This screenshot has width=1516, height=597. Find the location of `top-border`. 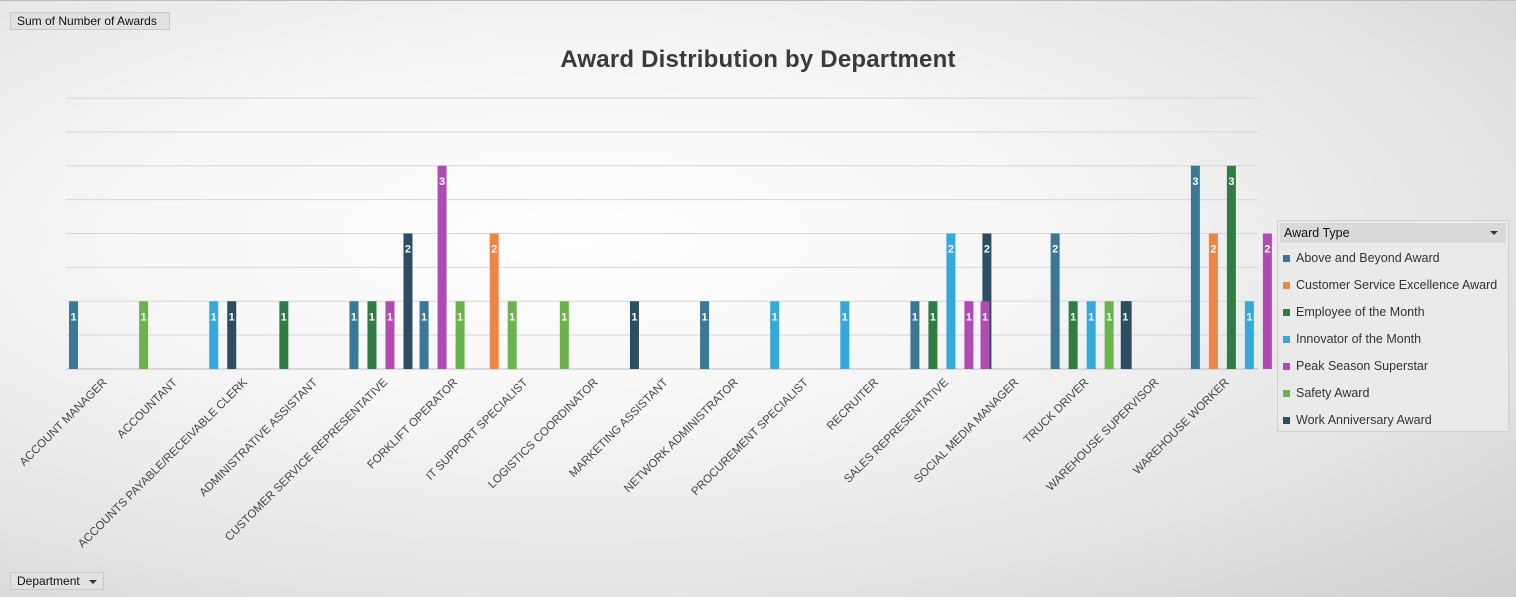

top-border is located at coordinates (758, 0).